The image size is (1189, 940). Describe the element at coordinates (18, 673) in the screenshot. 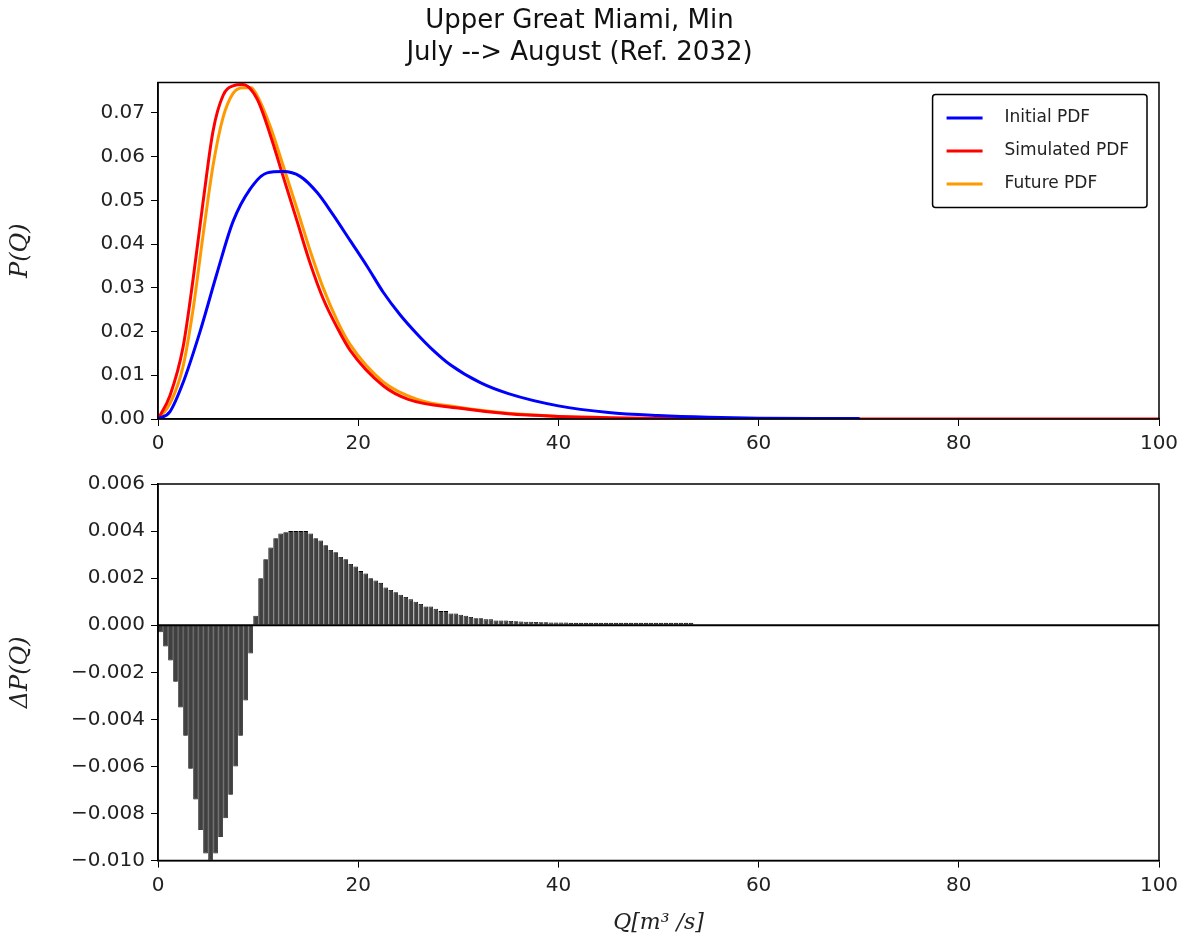

I see `y-axis-title: ΔP(Q)` at that location.